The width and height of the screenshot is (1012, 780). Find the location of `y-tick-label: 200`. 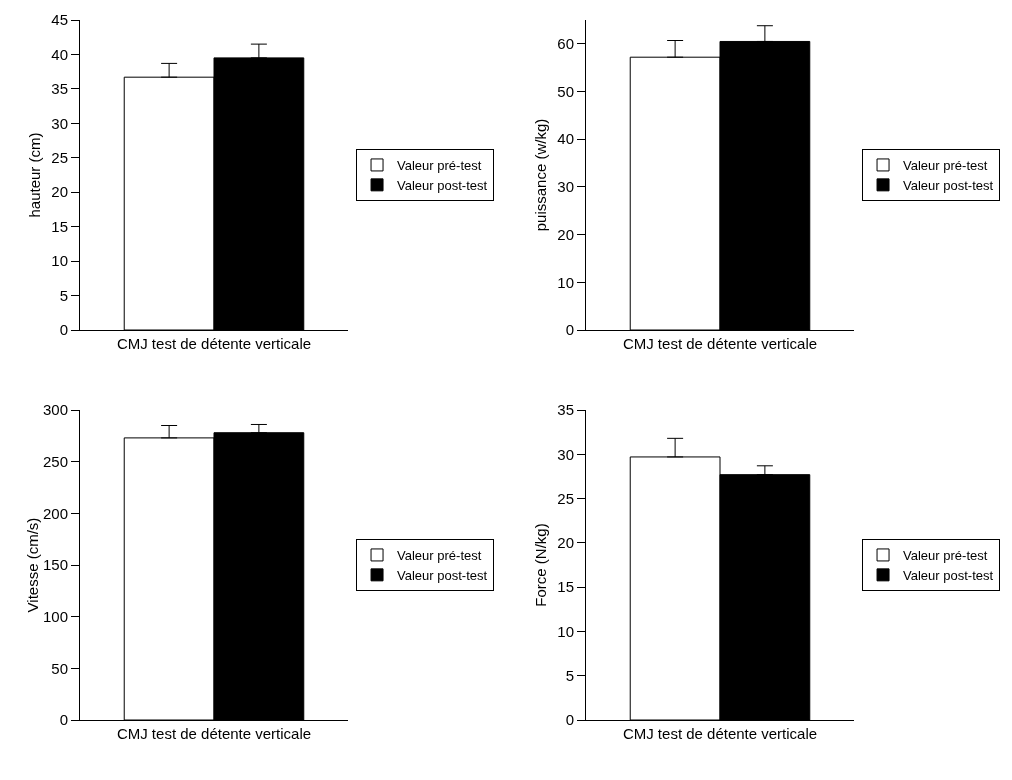

y-tick-label: 200 is located at coordinates (55, 513).